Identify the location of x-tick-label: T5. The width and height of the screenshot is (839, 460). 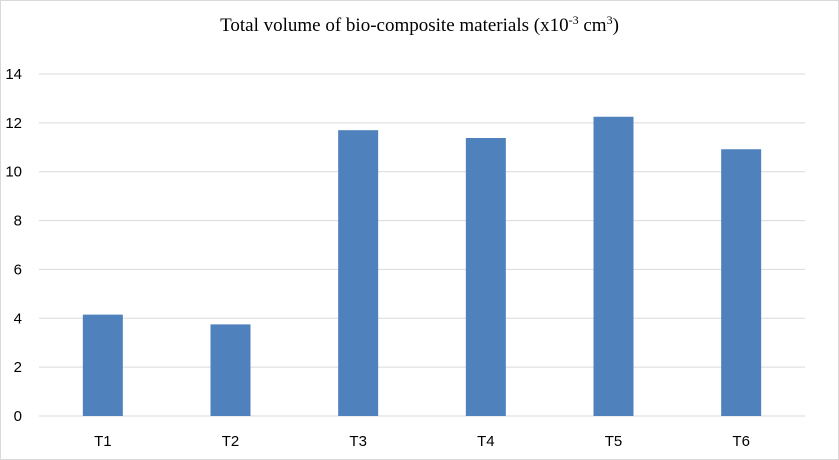
(614, 441).